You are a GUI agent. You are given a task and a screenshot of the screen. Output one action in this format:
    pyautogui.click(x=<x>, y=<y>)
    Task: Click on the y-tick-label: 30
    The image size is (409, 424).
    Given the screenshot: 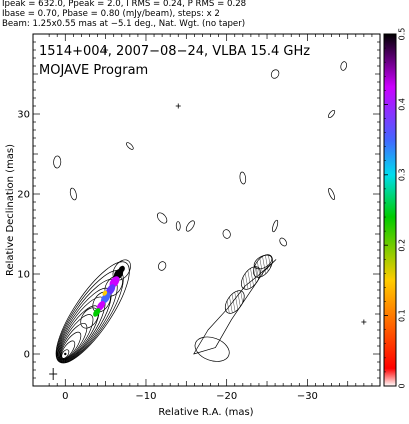 What is the action you would take?
    pyautogui.click(x=23, y=115)
    